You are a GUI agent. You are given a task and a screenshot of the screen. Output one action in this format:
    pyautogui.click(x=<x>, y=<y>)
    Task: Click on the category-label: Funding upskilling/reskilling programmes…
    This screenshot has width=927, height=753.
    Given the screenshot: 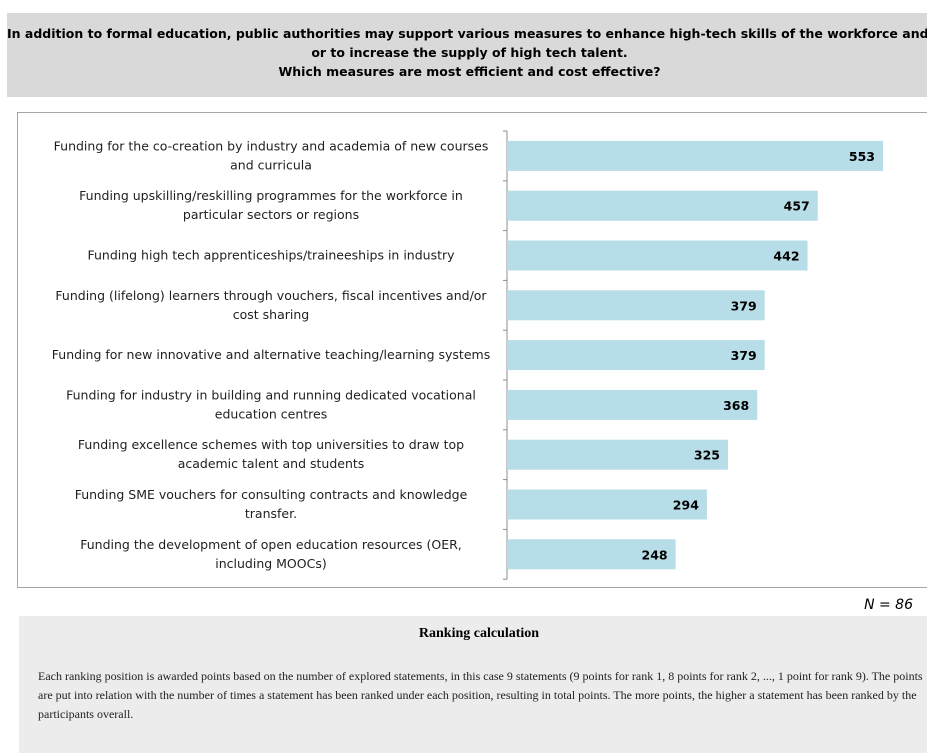 What is the action you would take?
    pyautogui.click(x=271, y=205)
    